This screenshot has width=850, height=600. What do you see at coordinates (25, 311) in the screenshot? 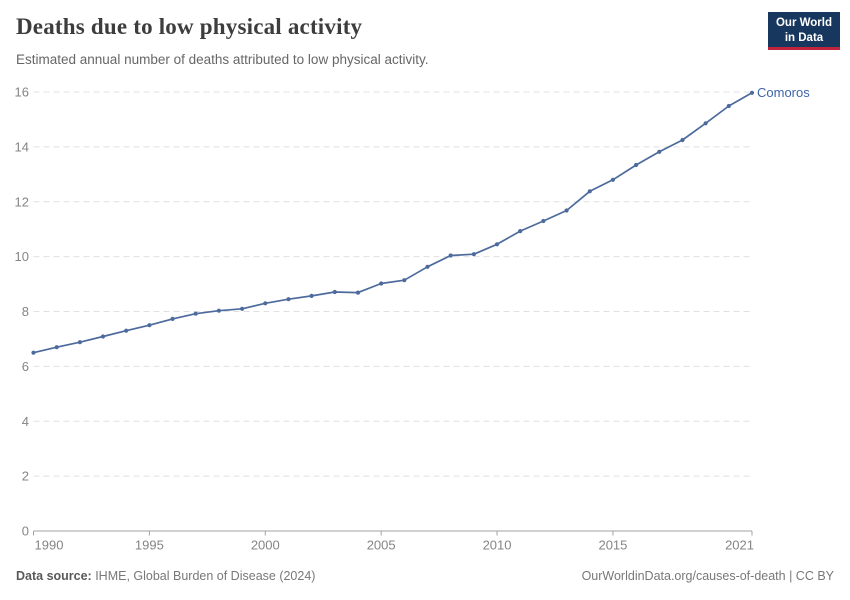
I see `y-tick-label: 8` at bounding box center [25, 311].